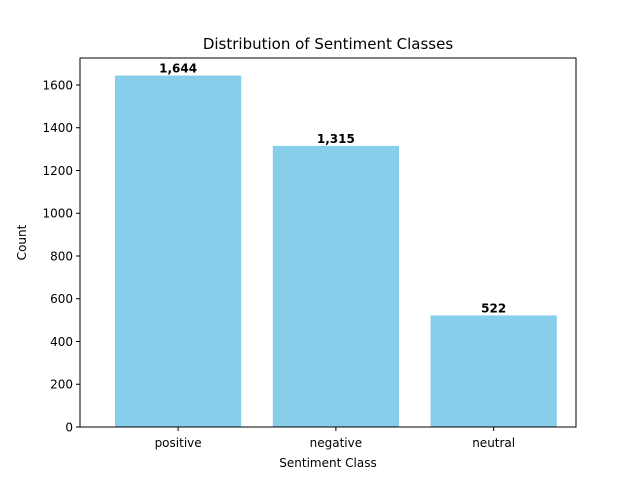  What do you see at coordinates (57, 171) in the screenshot?
I see `y-tick-label: 1200` at bounding box center [57, 171].